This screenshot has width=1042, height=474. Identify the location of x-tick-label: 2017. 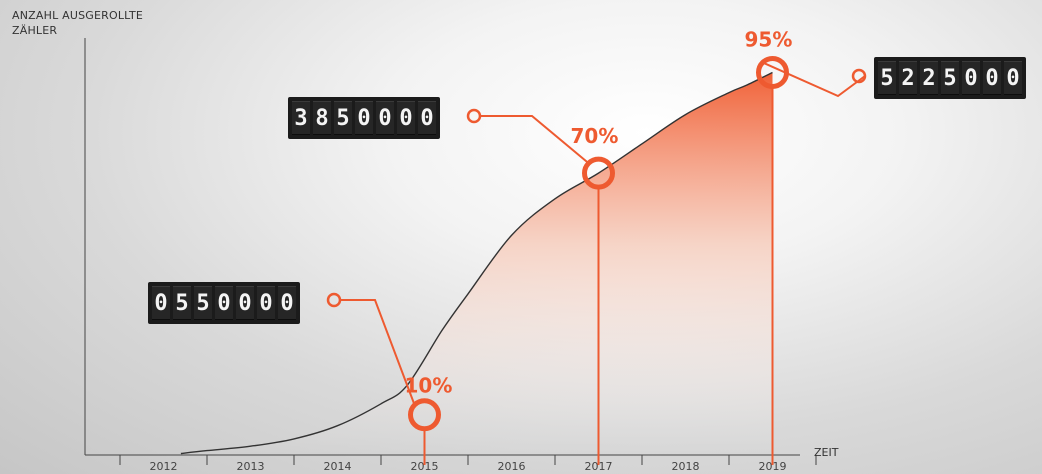
(599, 466).